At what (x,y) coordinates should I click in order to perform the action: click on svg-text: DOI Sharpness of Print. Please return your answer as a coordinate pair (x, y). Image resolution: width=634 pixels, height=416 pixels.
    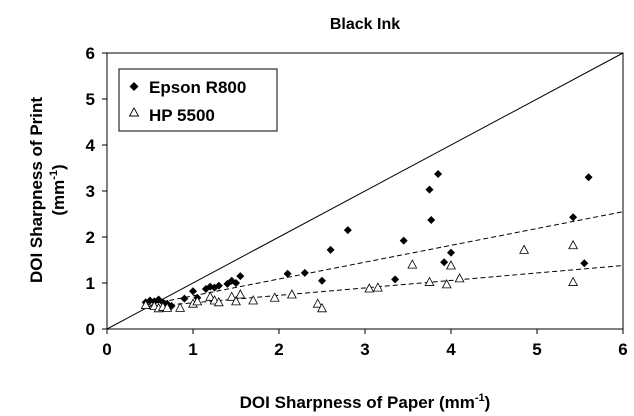
    Looking at the image, I should click on (36, 190).